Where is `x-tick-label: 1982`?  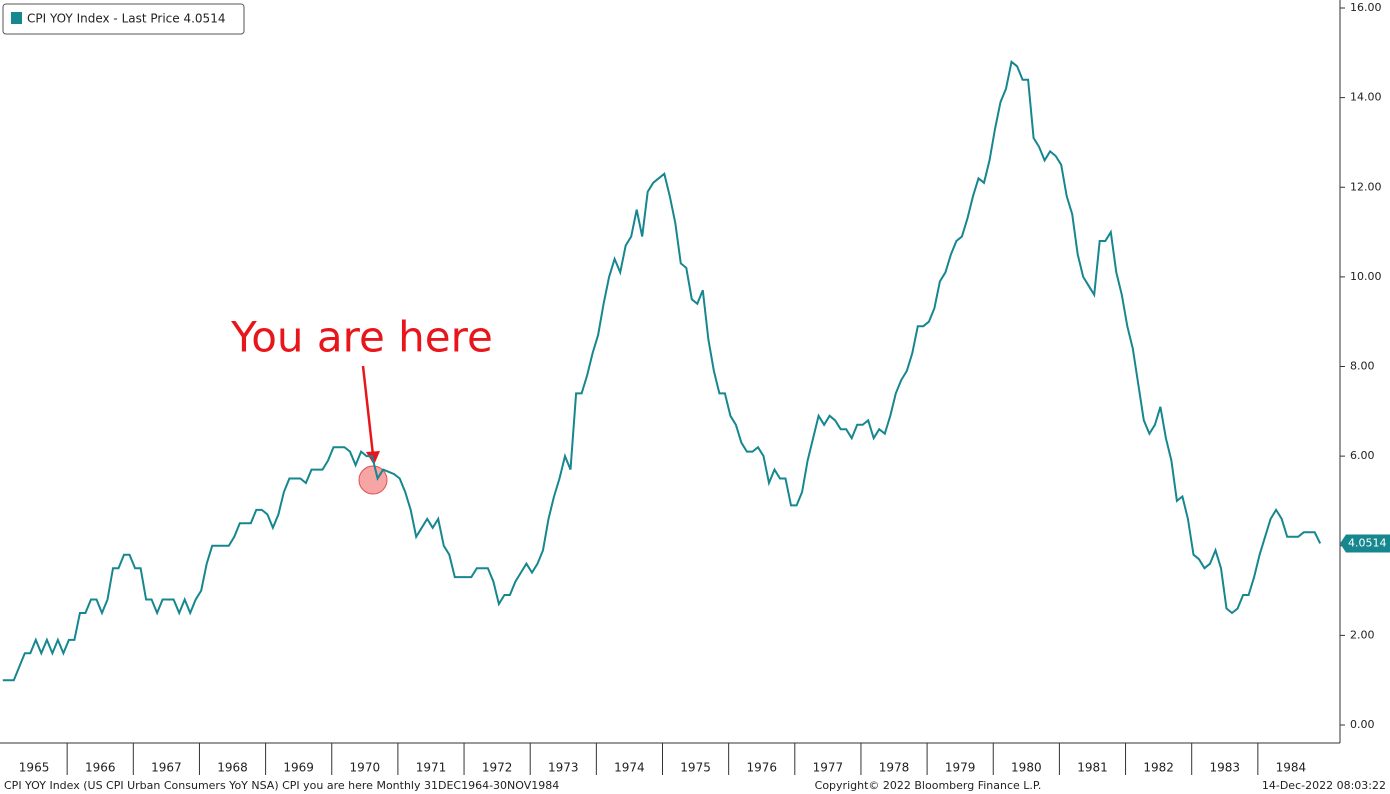
x-tick-label: 1982 is located at coordinates (1158, 768).